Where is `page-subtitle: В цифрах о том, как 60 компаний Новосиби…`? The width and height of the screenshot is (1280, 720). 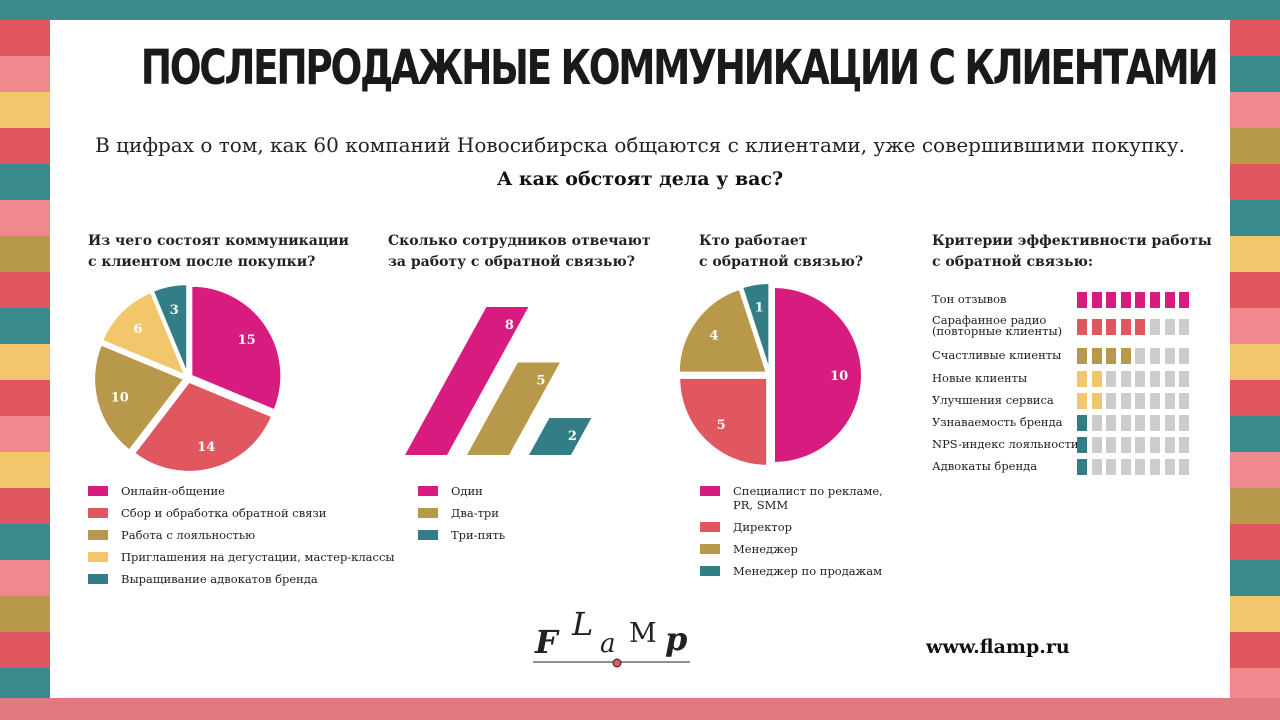 page-subtitle: В цифрах о том, как 60 компаний Новосиби… is located at coordinates (640, 145).